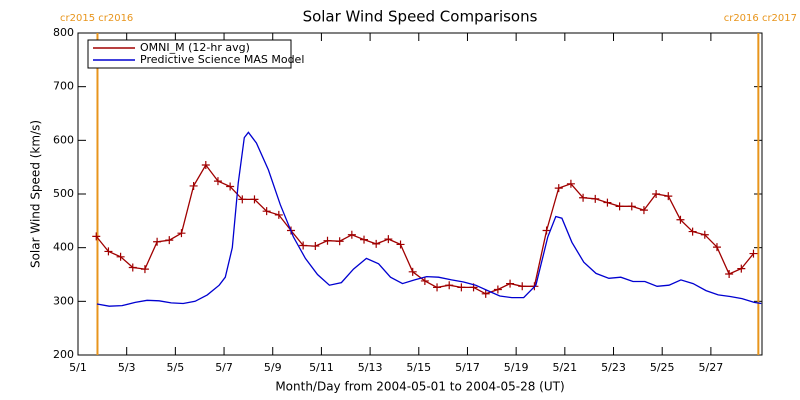 The height and width of the screenshot is (400, 800). I want to click on y-tick-label: 500, so click(63, 193).